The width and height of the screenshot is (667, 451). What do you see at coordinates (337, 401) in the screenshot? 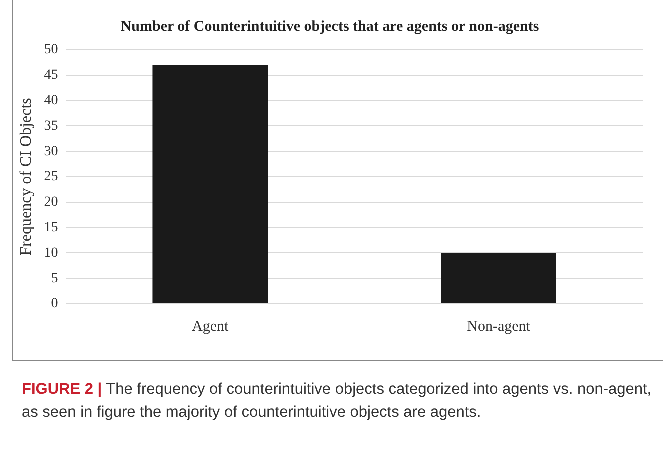
I see `caption: FIGURE 2 | The frequency of counterintuitive objects categorized into agents vs. non-agent, as seen in figure the majority of counterintuitive objects are agents.` at bounding box center [337, 401].